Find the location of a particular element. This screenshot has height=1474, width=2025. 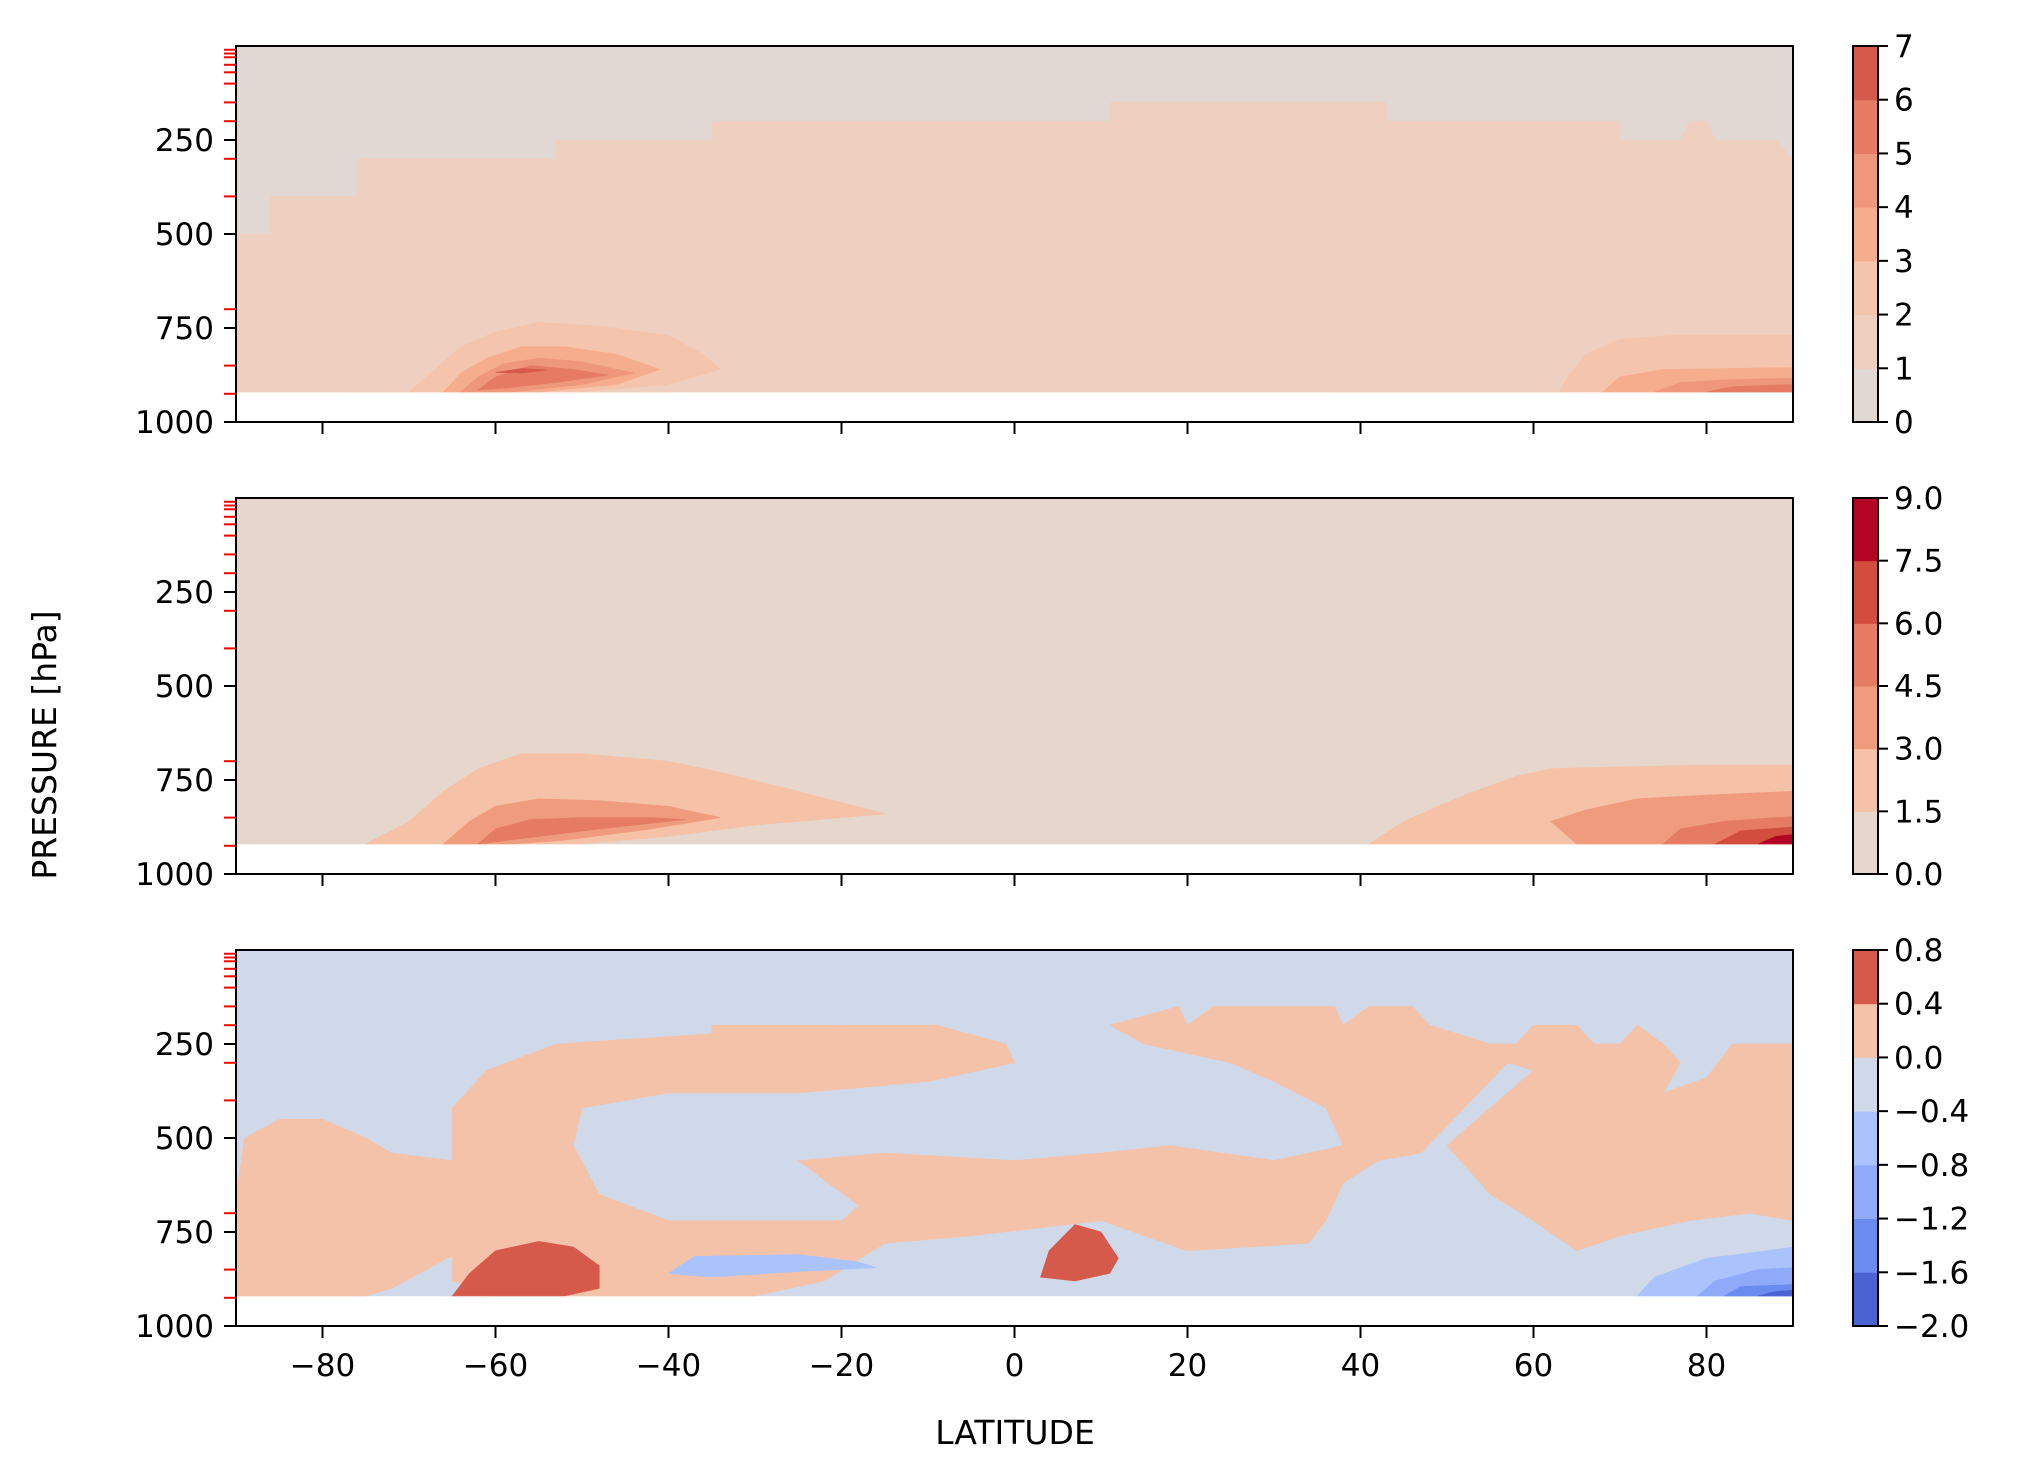

colorbar-tick-label: 3 is located at coordinates (1904, 262).